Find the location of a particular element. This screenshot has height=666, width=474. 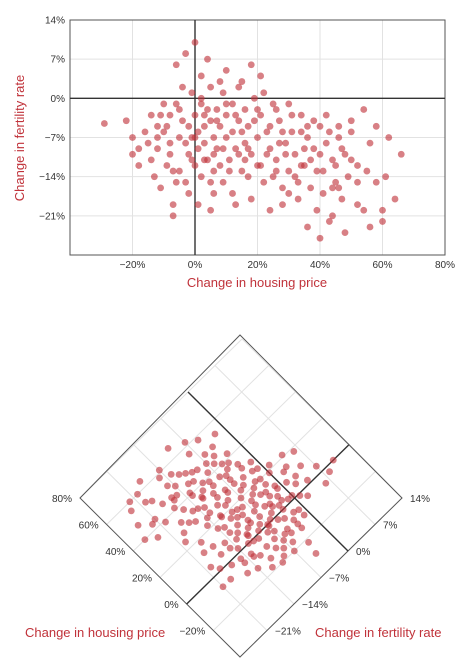

x-tick-label: 80% is located at coordinates (445, 265).